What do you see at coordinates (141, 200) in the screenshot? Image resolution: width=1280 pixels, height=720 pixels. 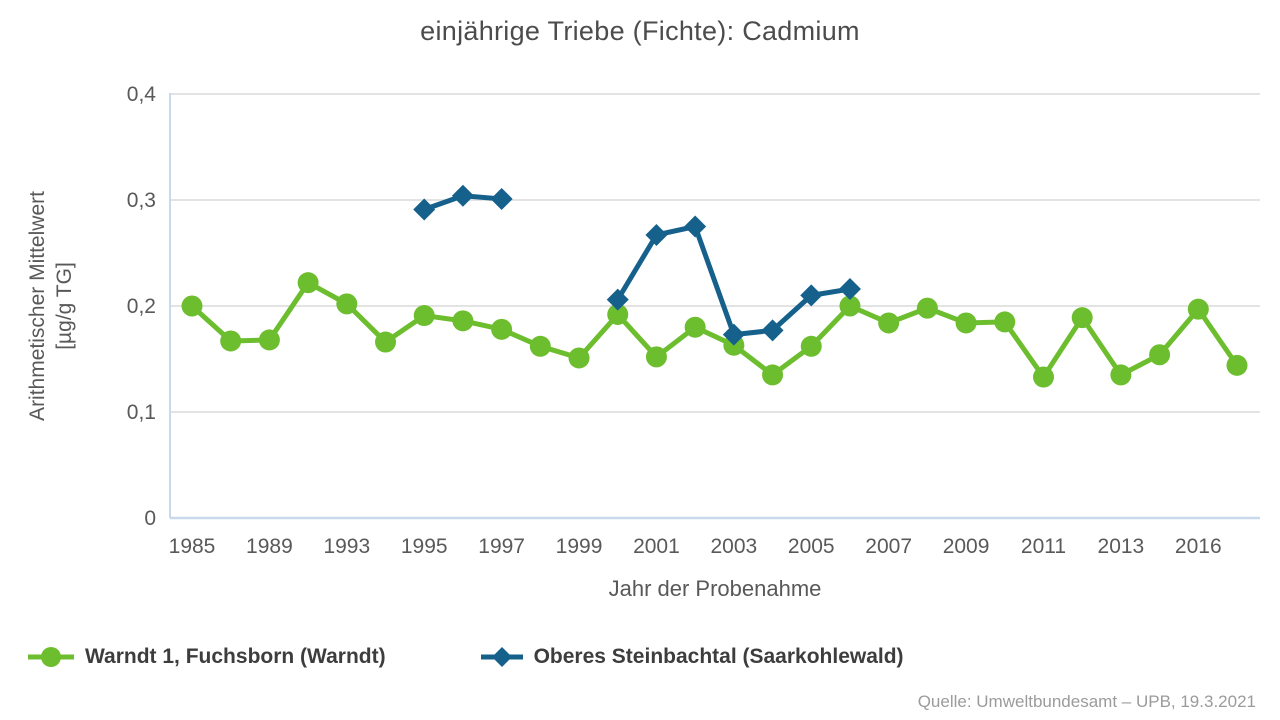 I see `y-tick-label: 0,3` at bounding box center [141, 200].